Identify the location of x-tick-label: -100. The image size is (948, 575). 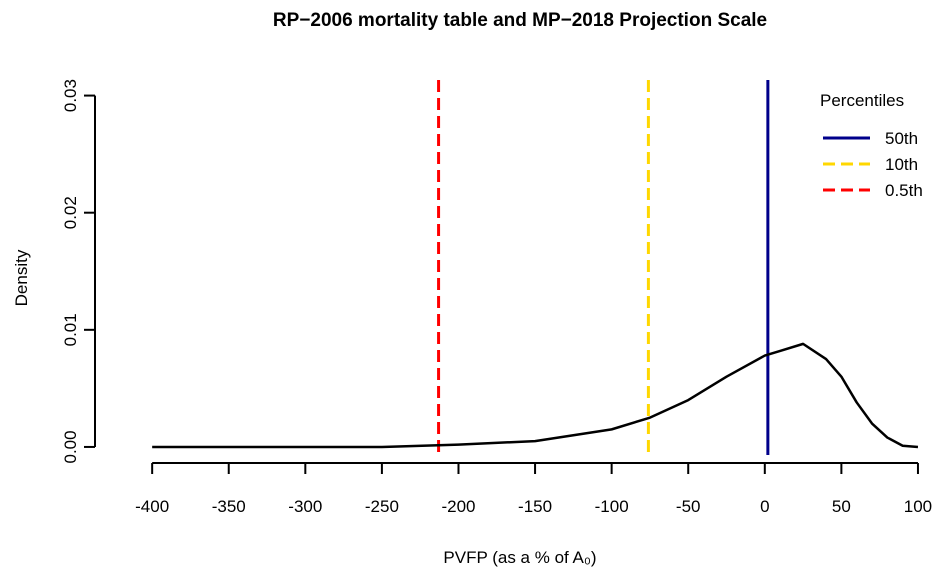
(612, 506).